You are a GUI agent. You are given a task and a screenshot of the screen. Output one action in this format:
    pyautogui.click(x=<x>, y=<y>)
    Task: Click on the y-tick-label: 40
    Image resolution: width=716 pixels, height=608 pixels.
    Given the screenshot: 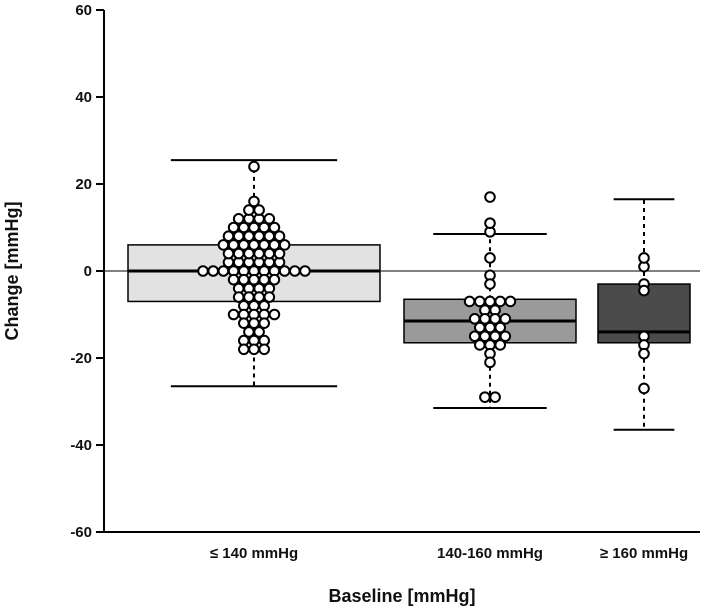 What is the action you would take?
    pyautogui.click(x=83, y=97)
    